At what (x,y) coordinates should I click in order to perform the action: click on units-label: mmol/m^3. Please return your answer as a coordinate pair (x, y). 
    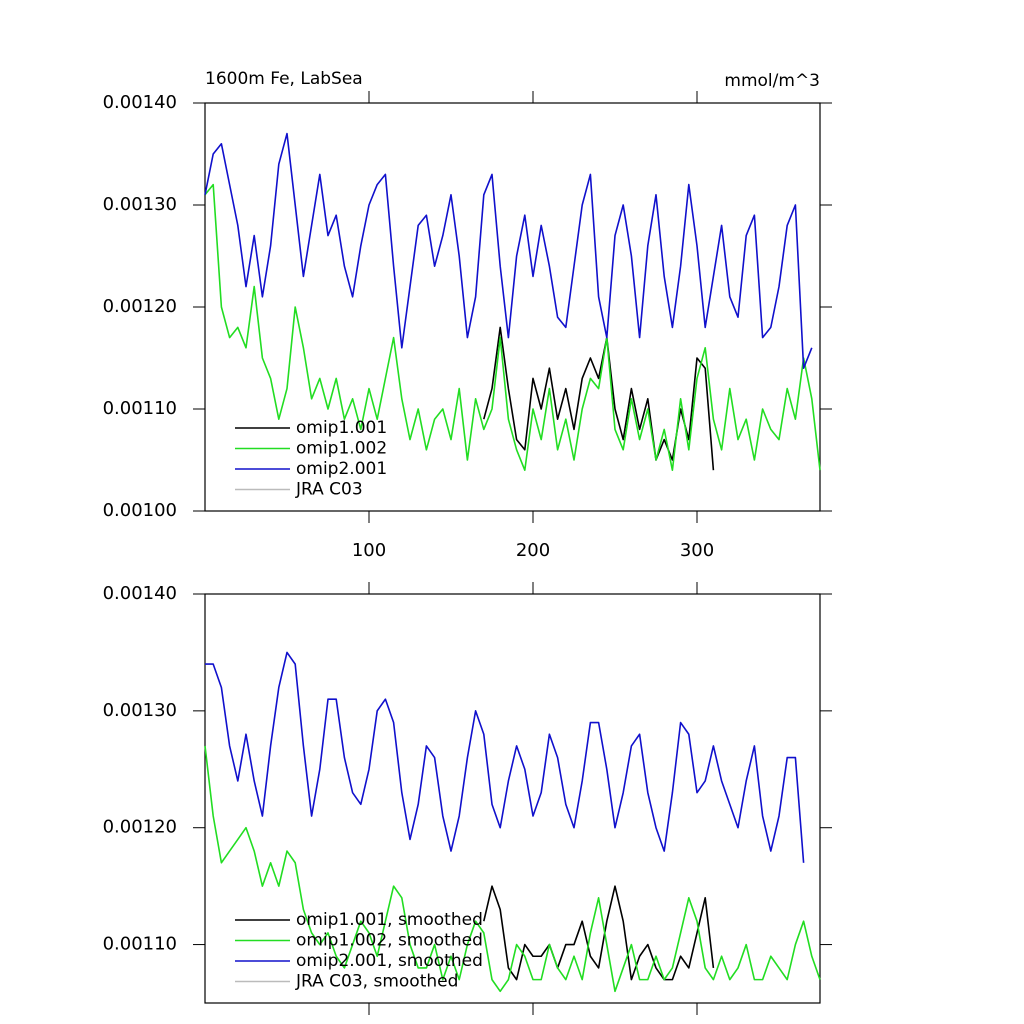
    Looking at the image, I should click on (772, 81).